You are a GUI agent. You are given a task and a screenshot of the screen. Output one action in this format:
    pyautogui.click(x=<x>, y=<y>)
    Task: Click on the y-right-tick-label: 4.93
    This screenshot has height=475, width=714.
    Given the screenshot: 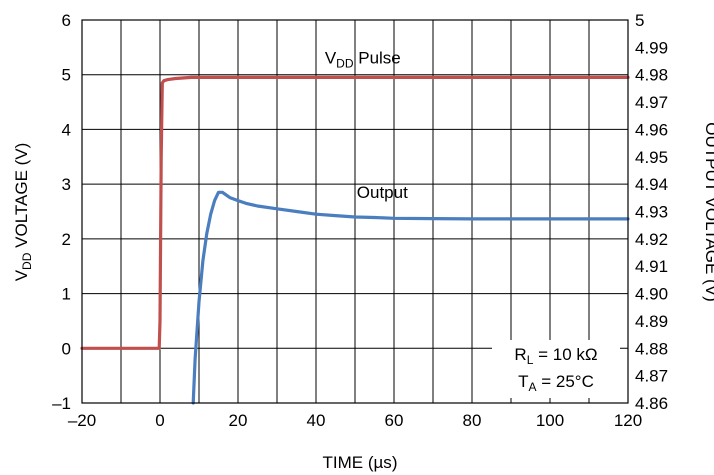 What is the action you would take?
    pyautogui.click(x=651, y=212)
    